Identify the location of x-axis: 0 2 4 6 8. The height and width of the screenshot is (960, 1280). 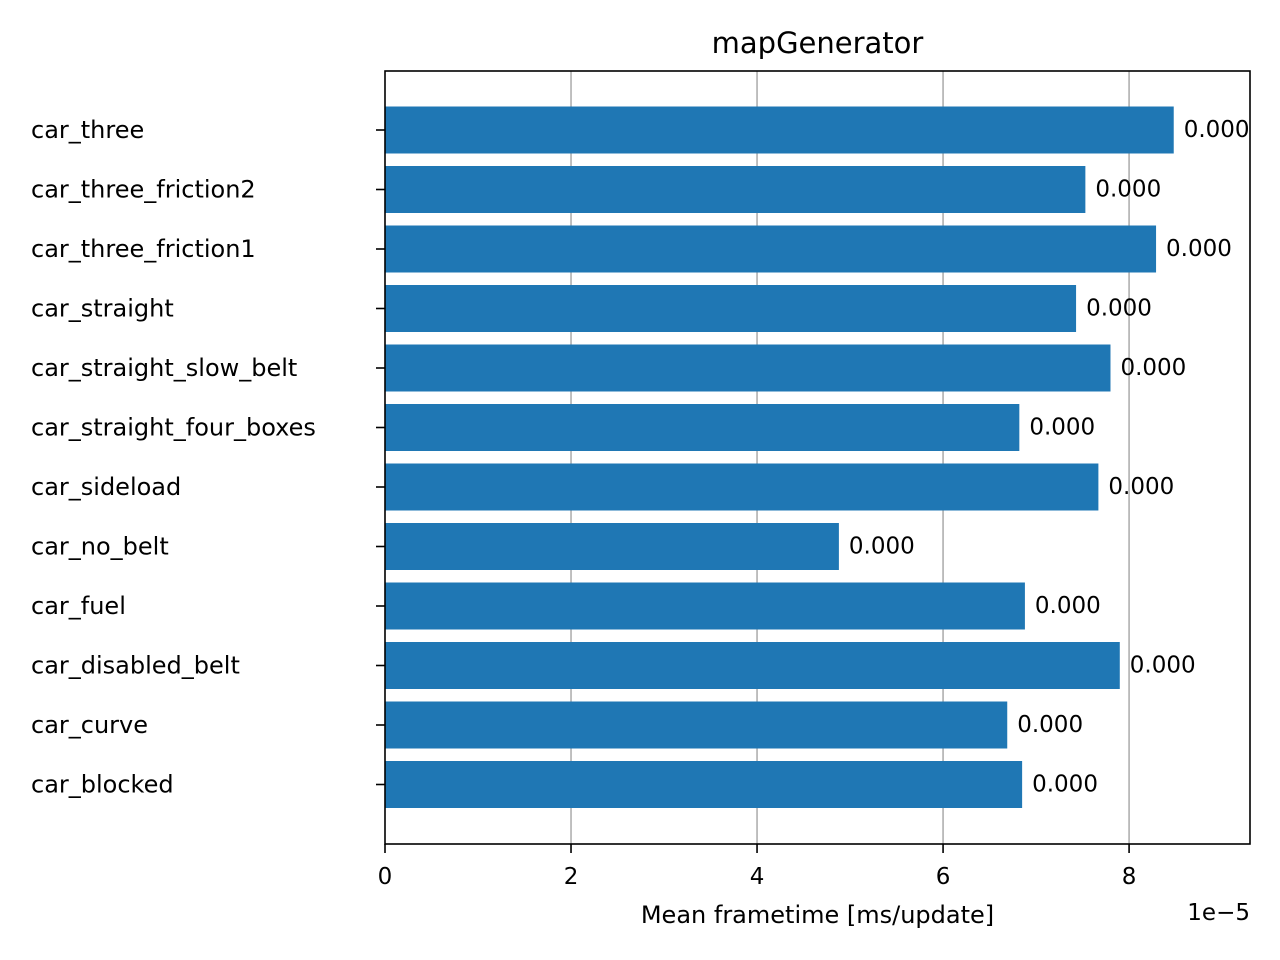
(757, 867).